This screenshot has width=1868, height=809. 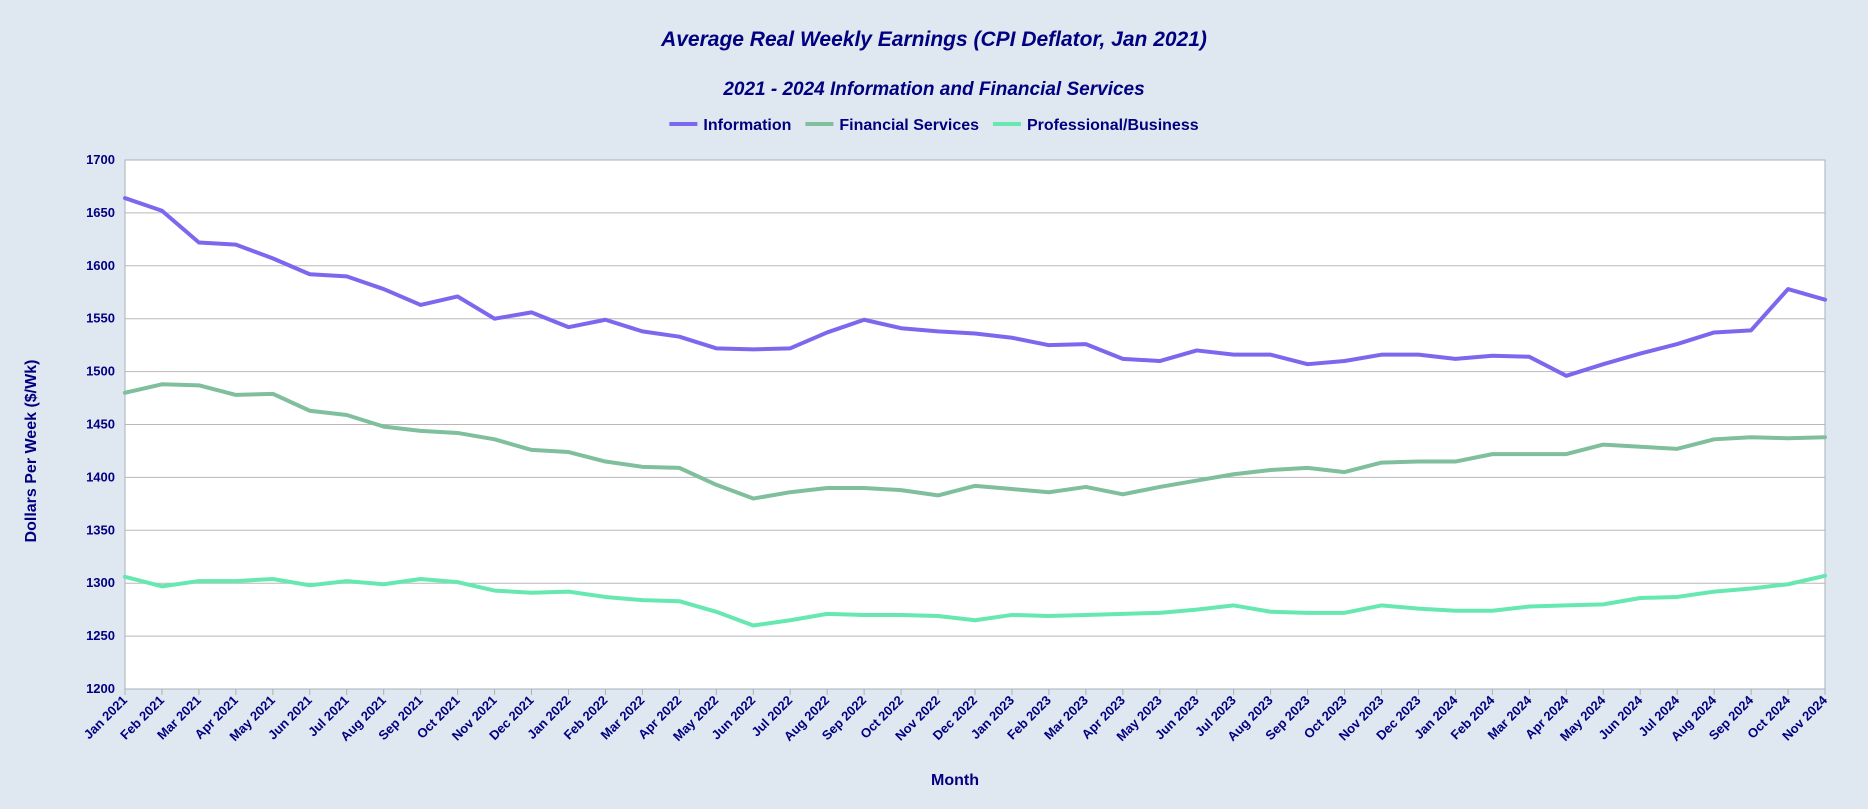 I want to click on series-line-financial-services, so click(x=975, y=441).